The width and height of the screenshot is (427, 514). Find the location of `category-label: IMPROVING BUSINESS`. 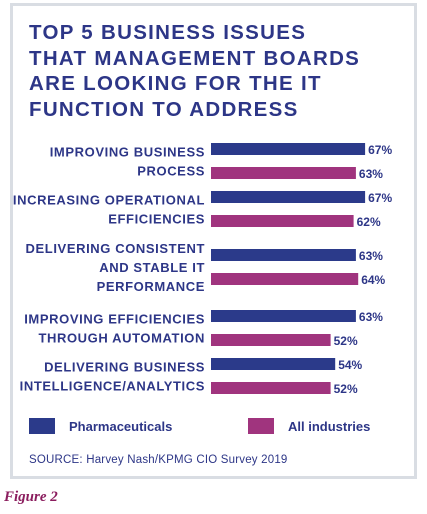

category-label: IMPROVING BUSINESS is located at coordinates (127, 152).